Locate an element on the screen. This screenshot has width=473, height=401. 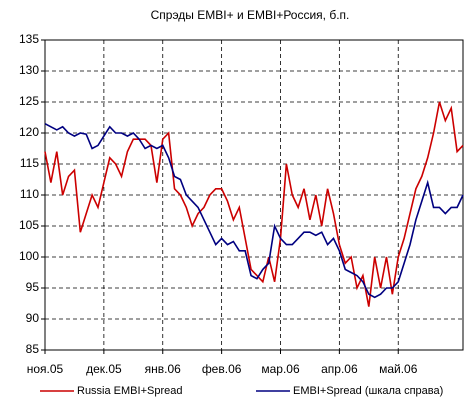
y-tick-label: 85 is located at coordinates (33, 349).